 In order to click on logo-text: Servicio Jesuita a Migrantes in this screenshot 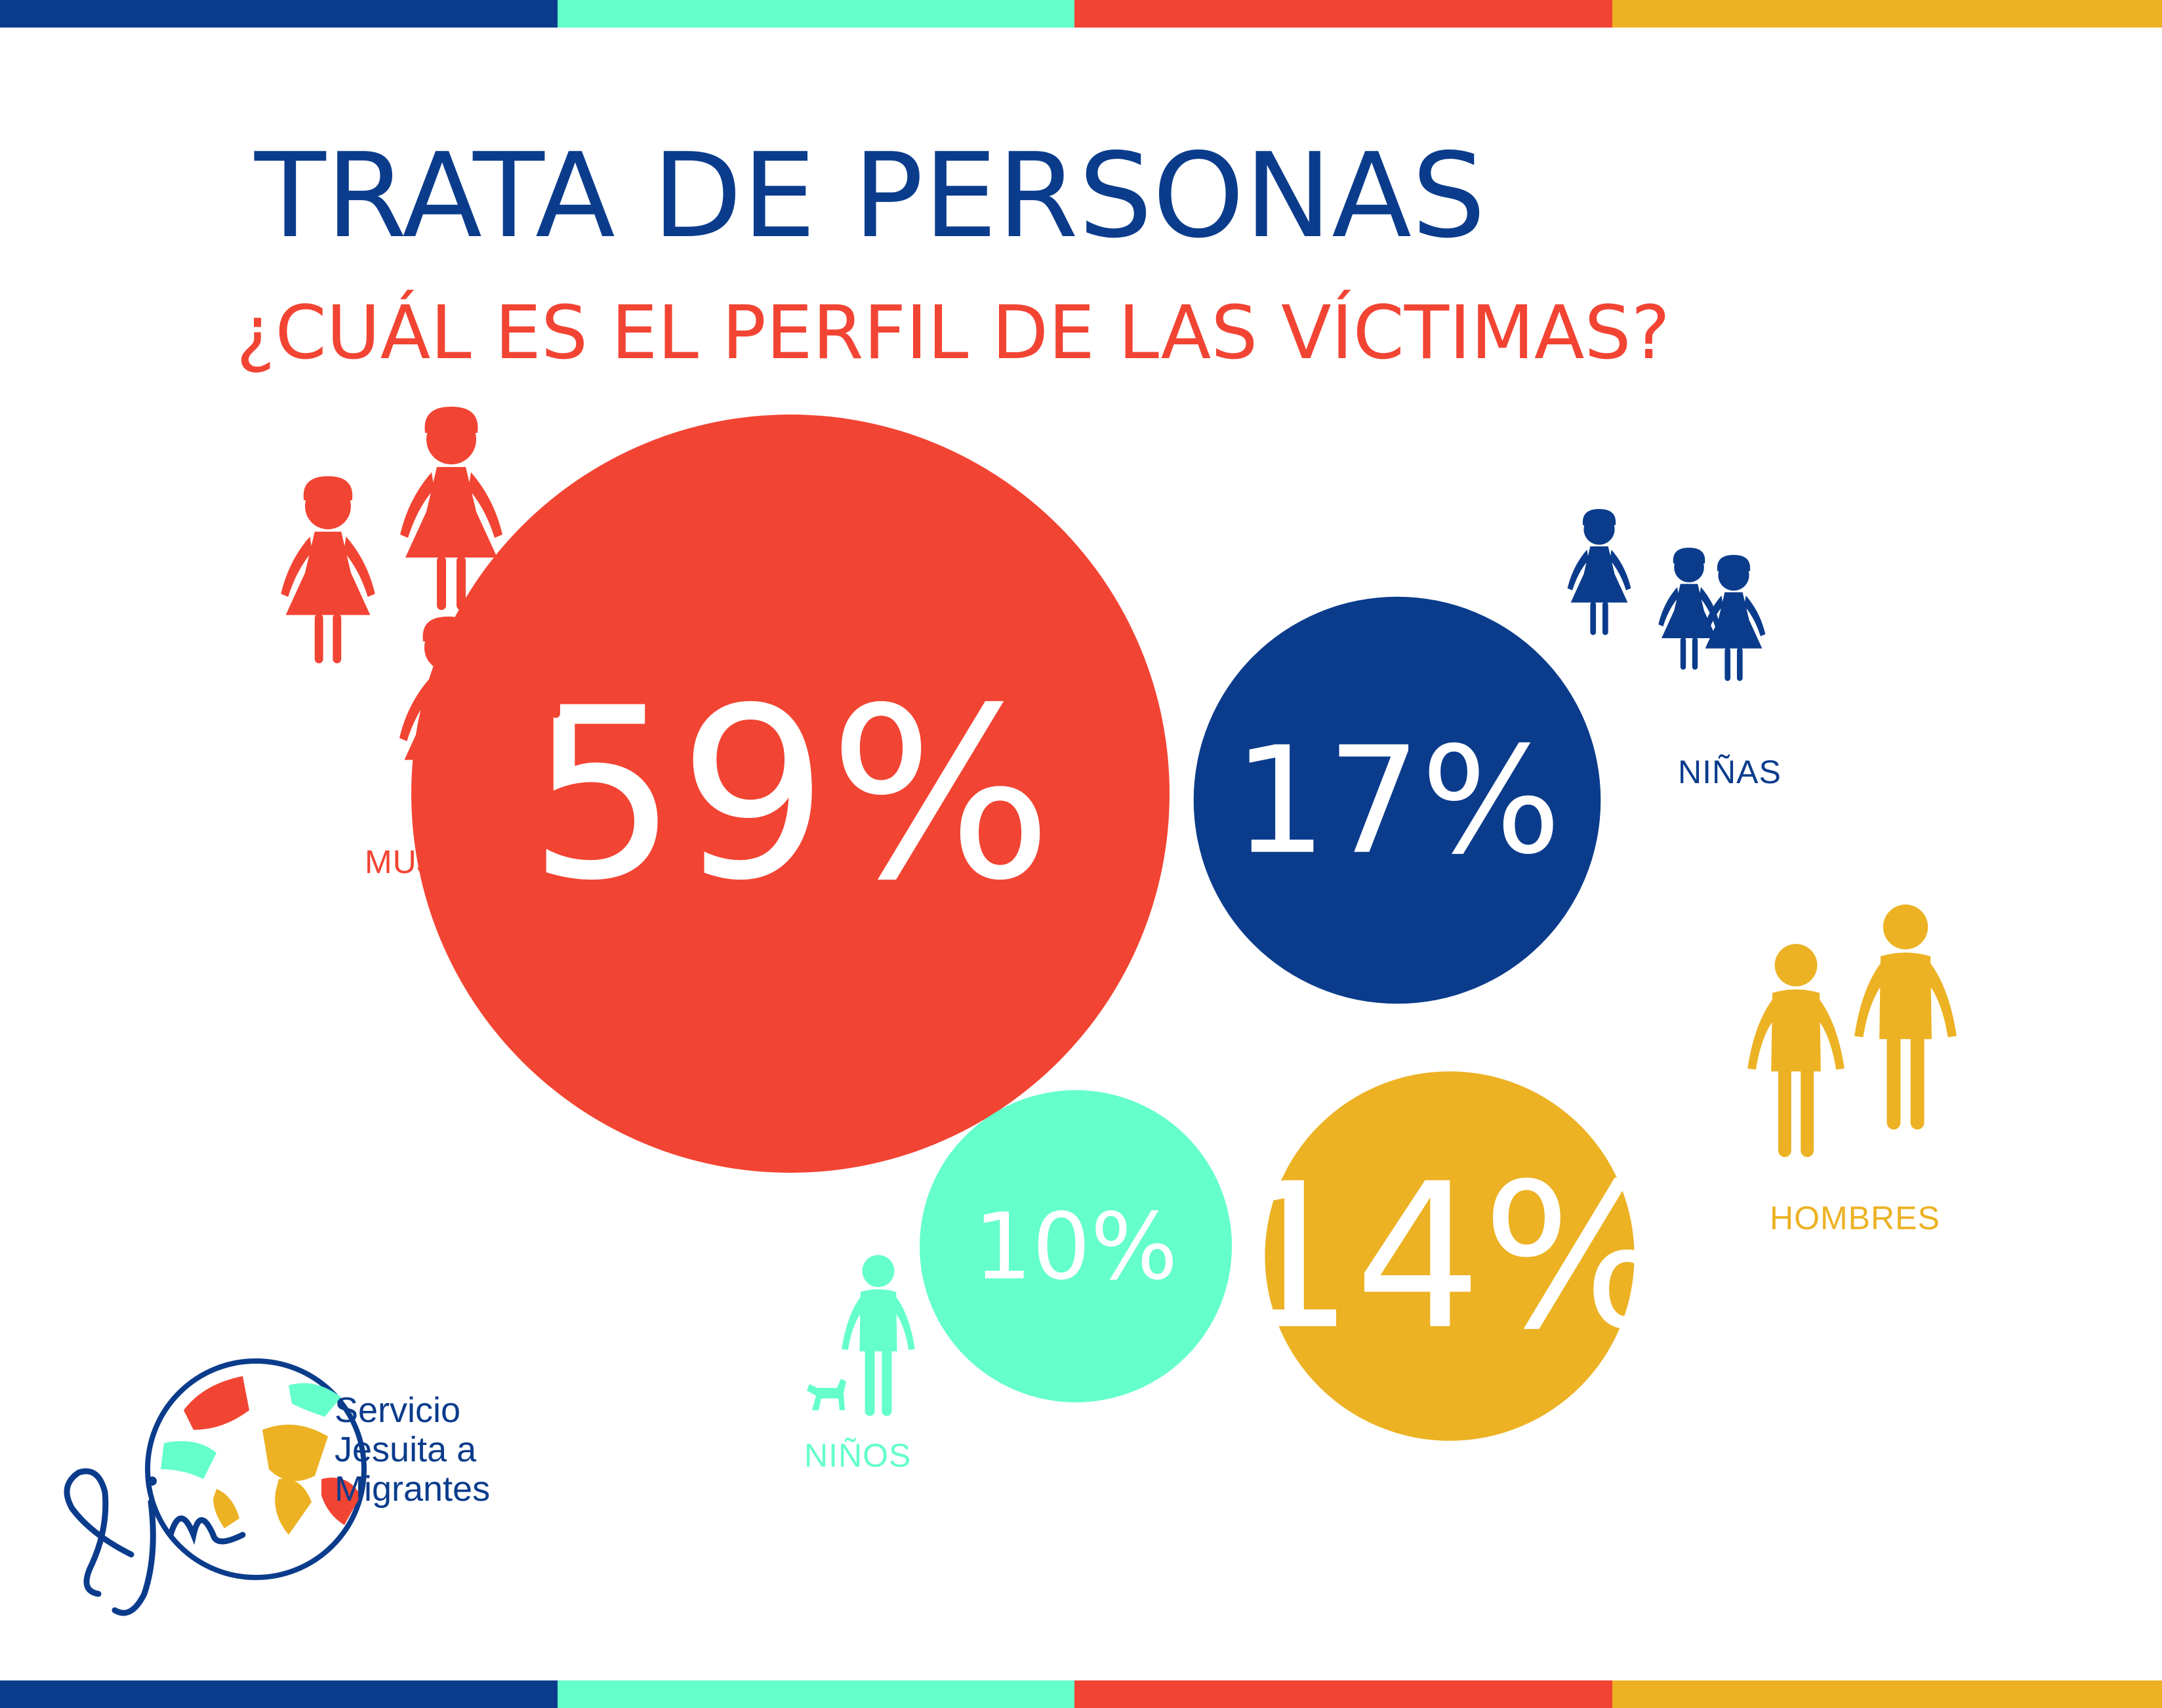, I will do `click(412, 1450)`.